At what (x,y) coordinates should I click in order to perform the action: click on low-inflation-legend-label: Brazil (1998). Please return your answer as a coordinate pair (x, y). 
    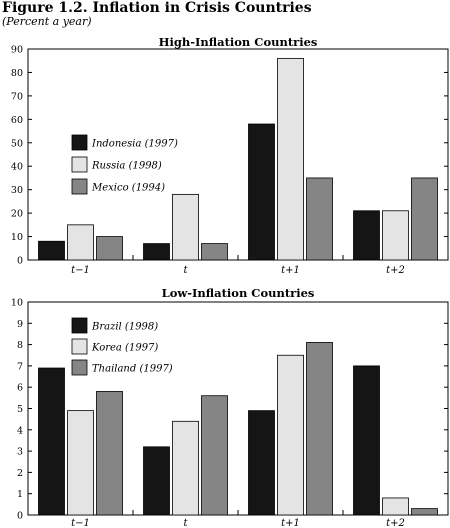
    Looking at the image, I should click on (124, 327).